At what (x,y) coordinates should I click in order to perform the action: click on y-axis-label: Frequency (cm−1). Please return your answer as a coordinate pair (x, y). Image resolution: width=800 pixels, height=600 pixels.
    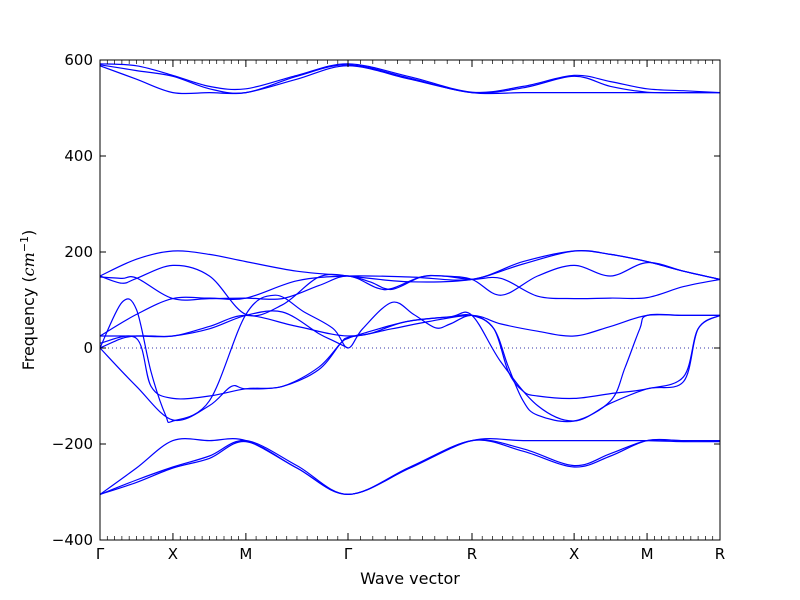
    Looking at the image, I should click on (28, 300).